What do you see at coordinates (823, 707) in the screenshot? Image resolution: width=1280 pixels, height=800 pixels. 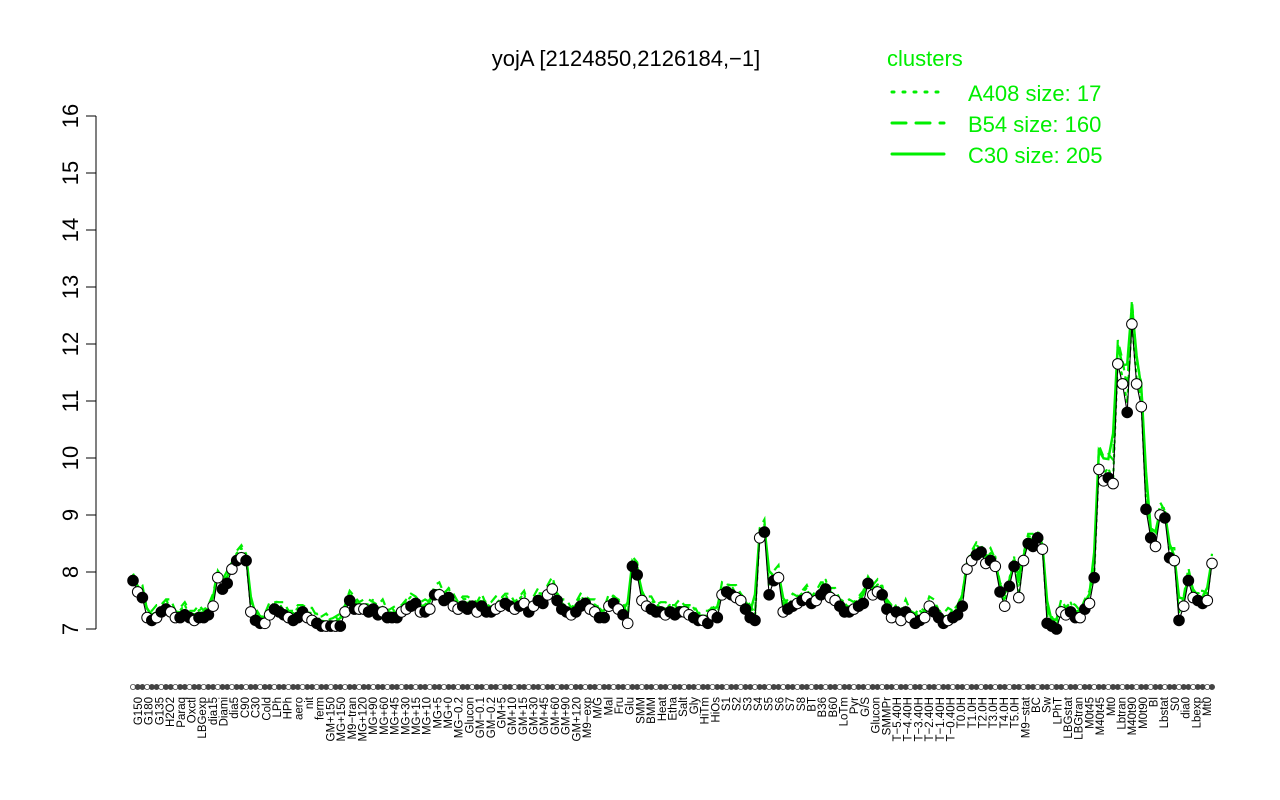 I see `x-tick-label: B36` at bounding box center [823, 707].